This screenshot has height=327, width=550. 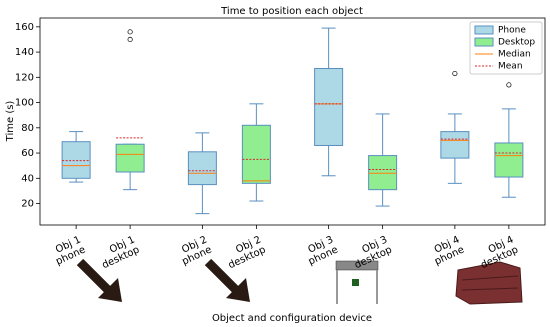 I want to click on wall-icon, so click(x=489, y=283).